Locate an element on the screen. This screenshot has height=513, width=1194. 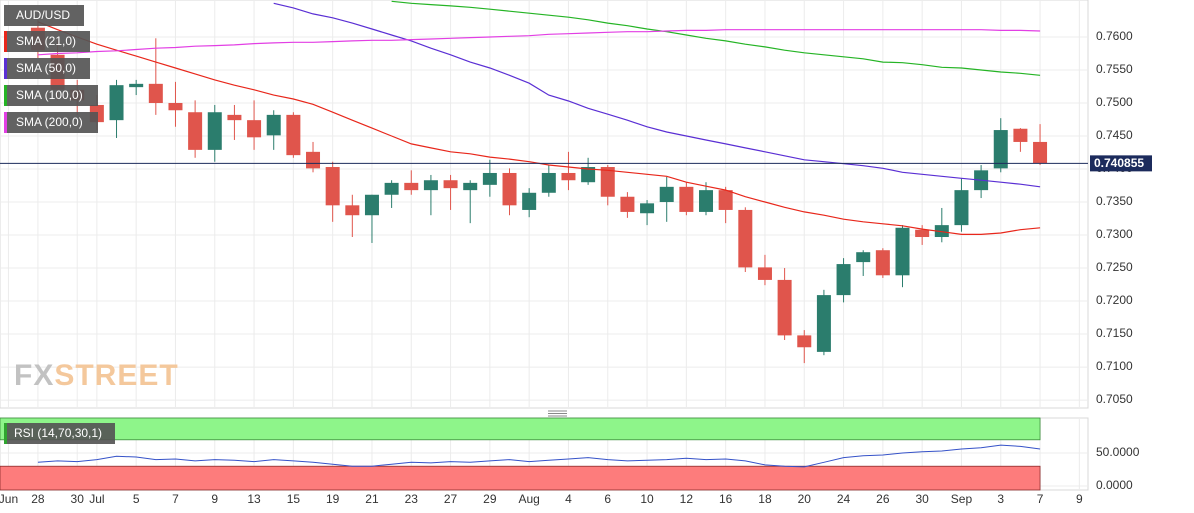
panel-resize-handle is located at coordinates (557, 413).